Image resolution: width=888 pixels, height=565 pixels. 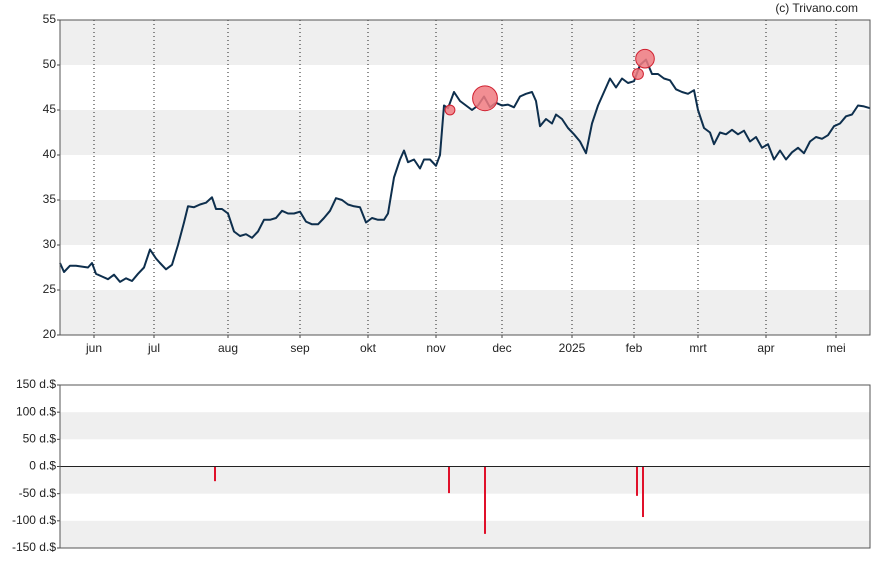 What do you see at coordinates (816, 8) in the screenshot?
I see `watermark: (c) Trivano.com` at bounding box center [816, 8].